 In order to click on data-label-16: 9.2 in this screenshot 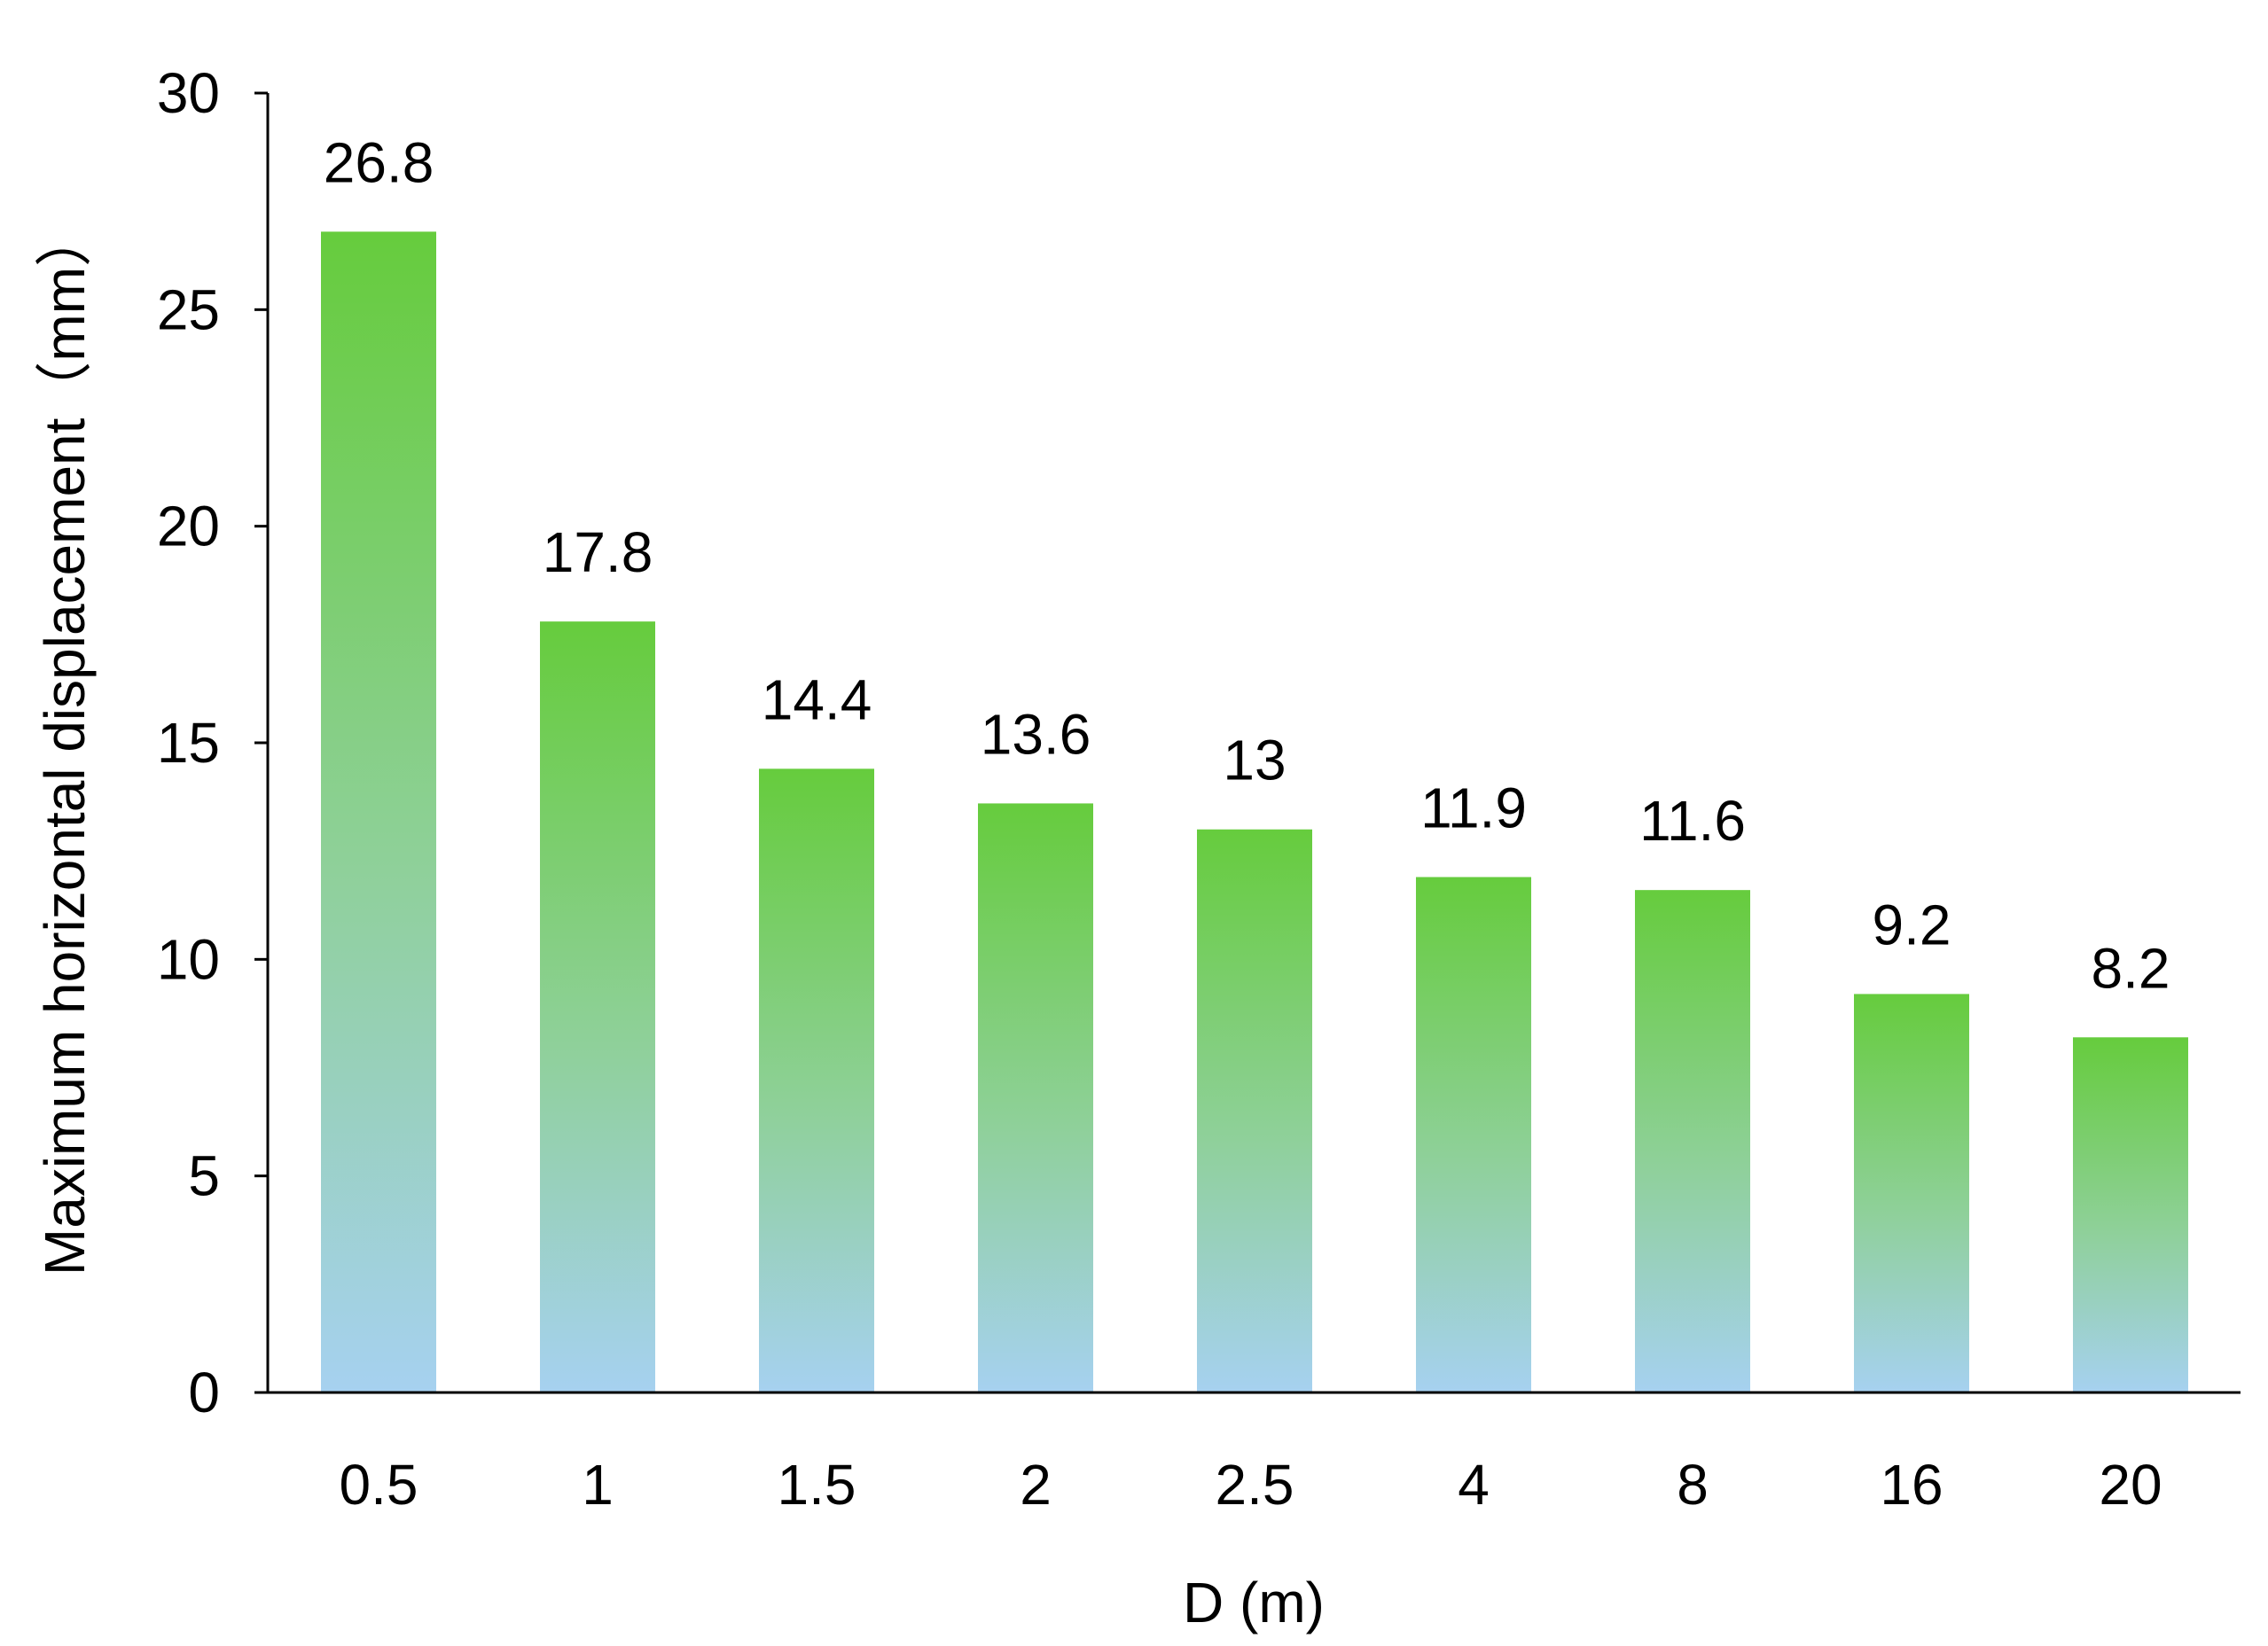, I will do `click(1912, 925)`.